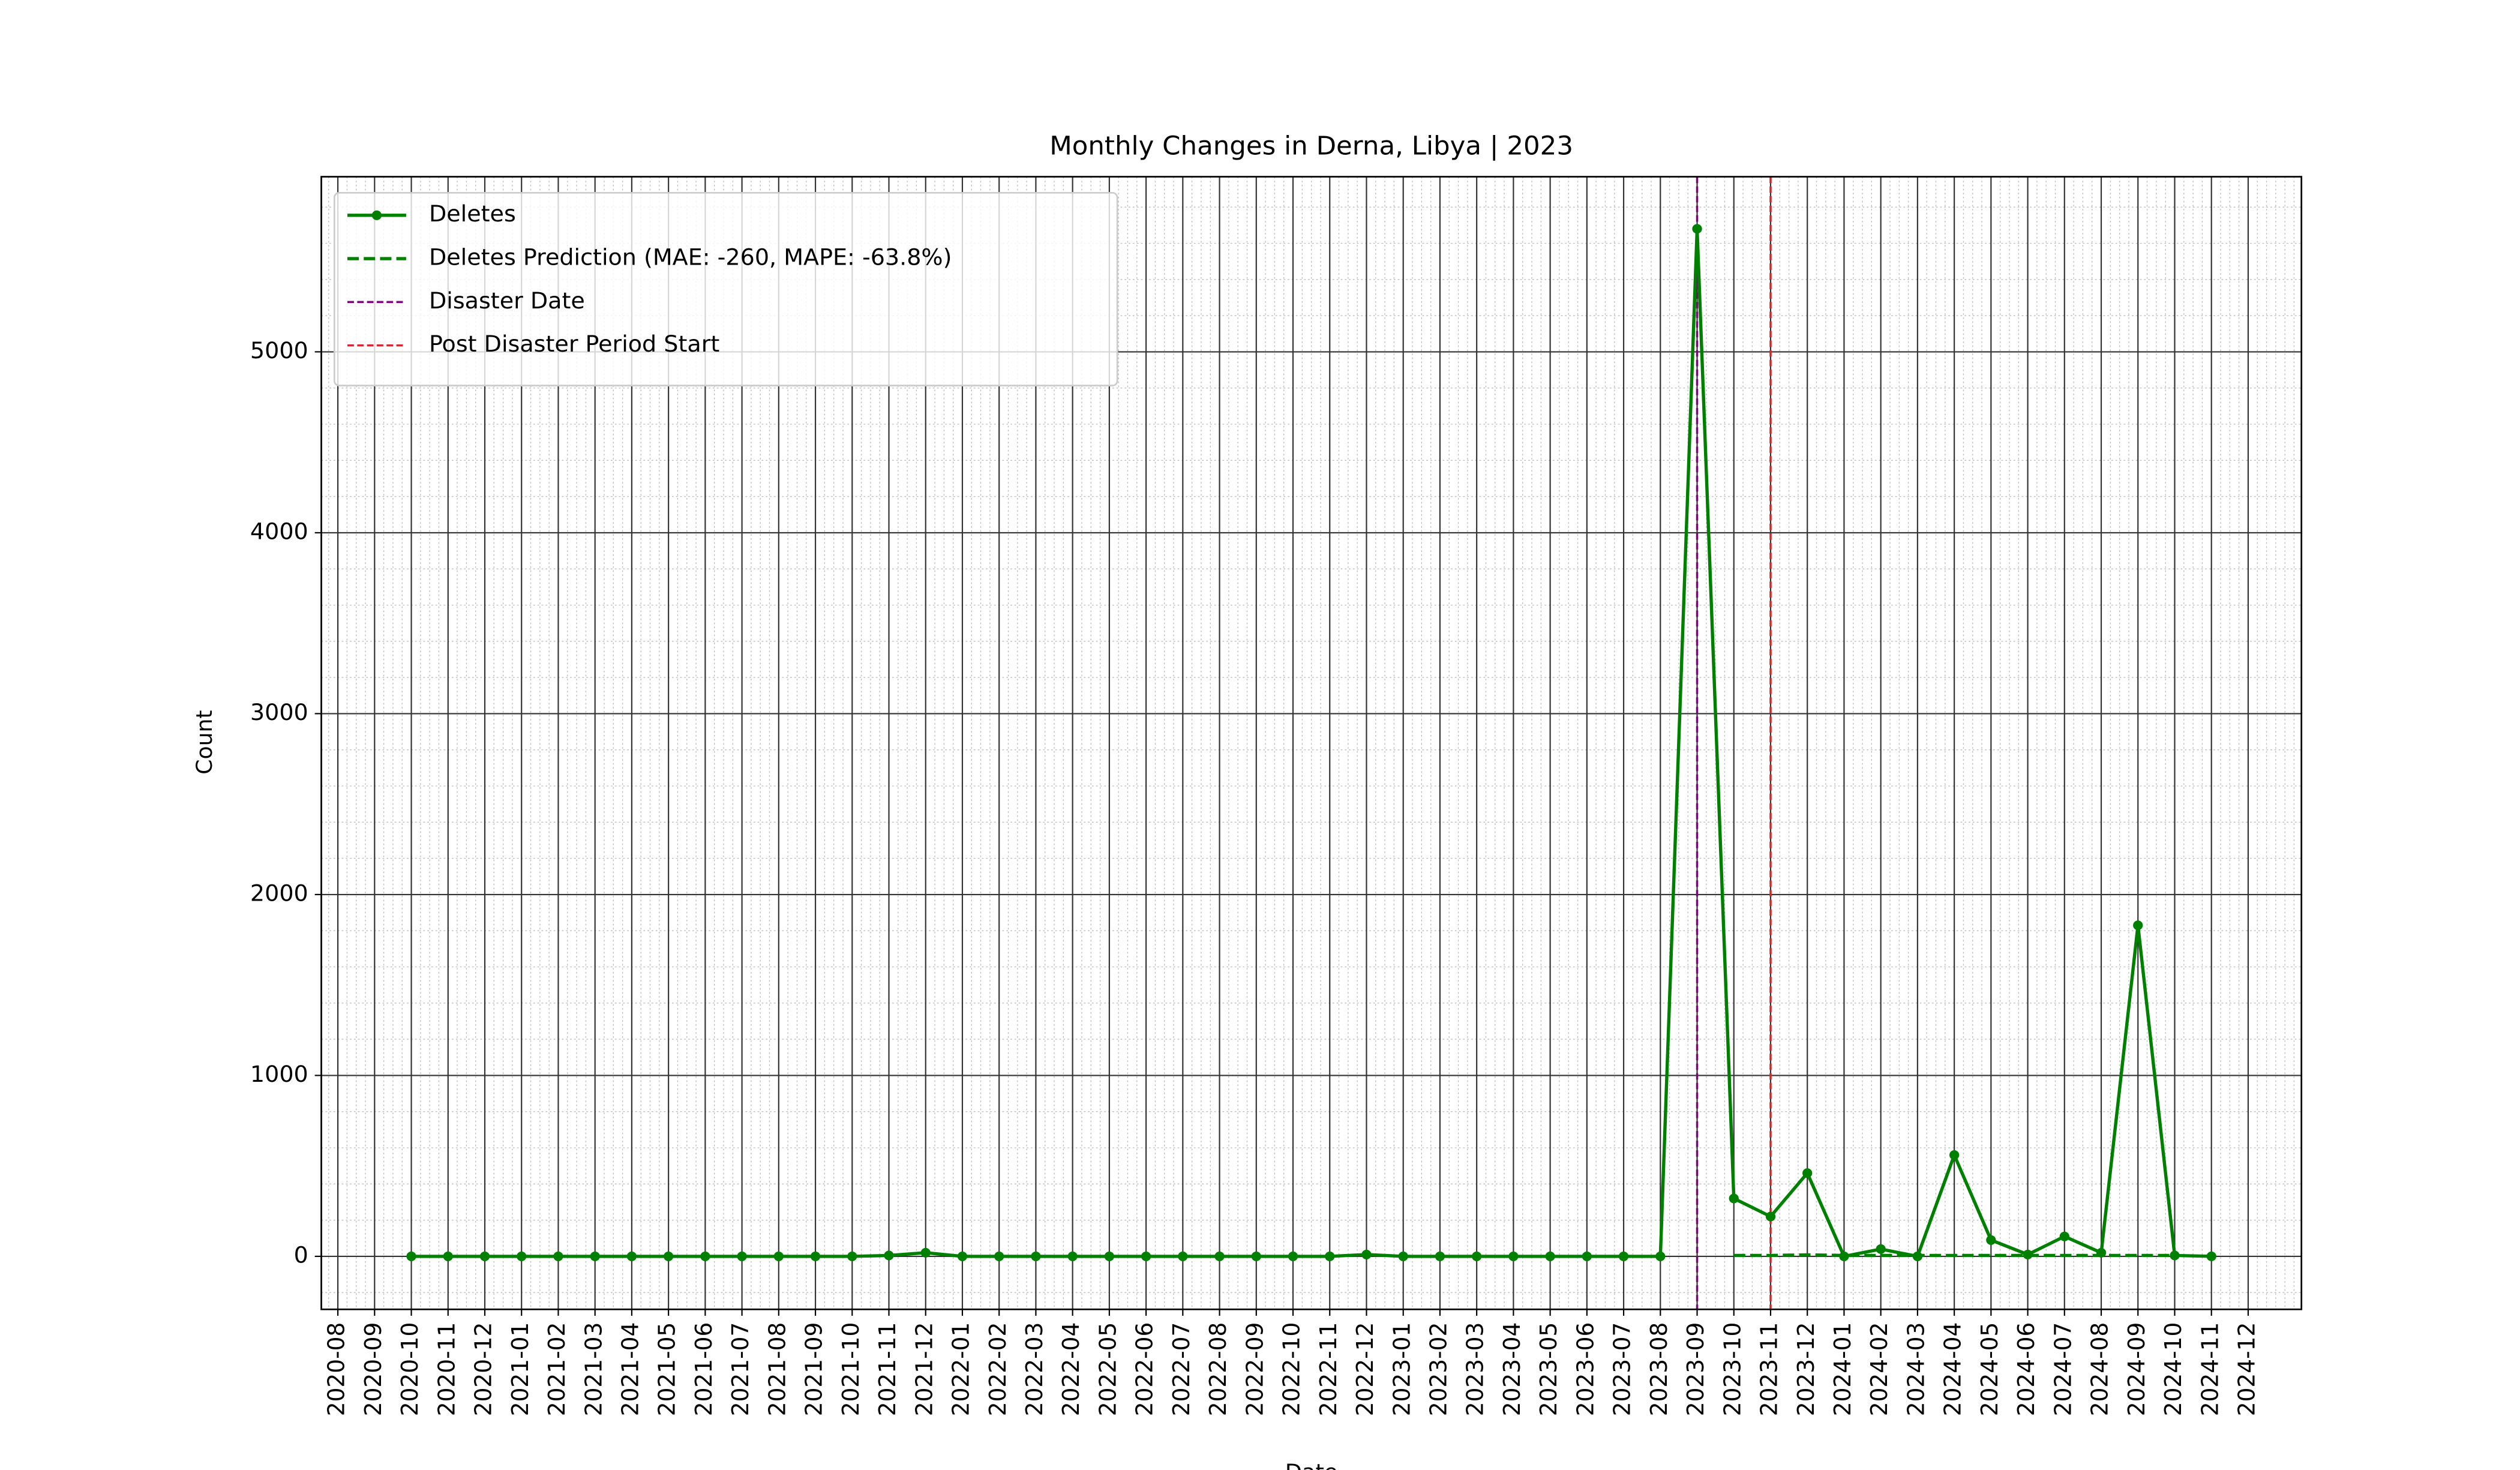 Image resolution: width=2520 pixels, height=1470 pixels. What do you see at coordinates (447, 1369) in the screenshot?
I see `x-tick-label: 2020-11` at bounding box center [447, 1369].